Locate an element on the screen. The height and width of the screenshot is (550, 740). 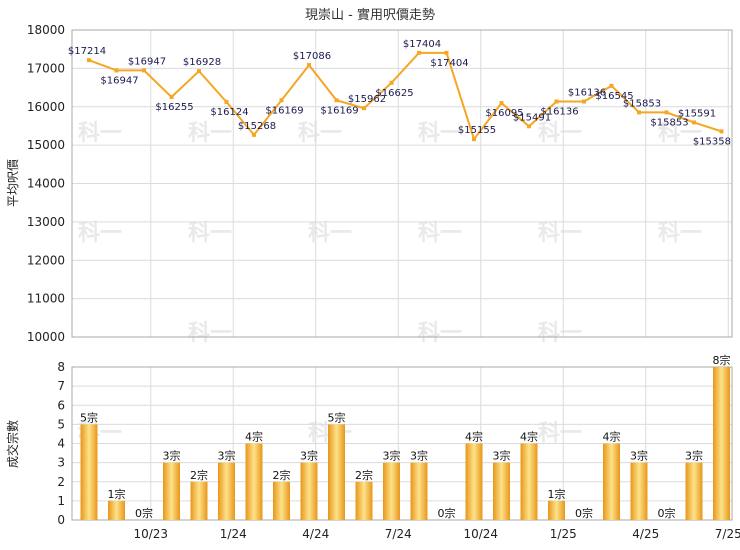
bar-value-label: 0宗 is located at coordinates (447, 513).